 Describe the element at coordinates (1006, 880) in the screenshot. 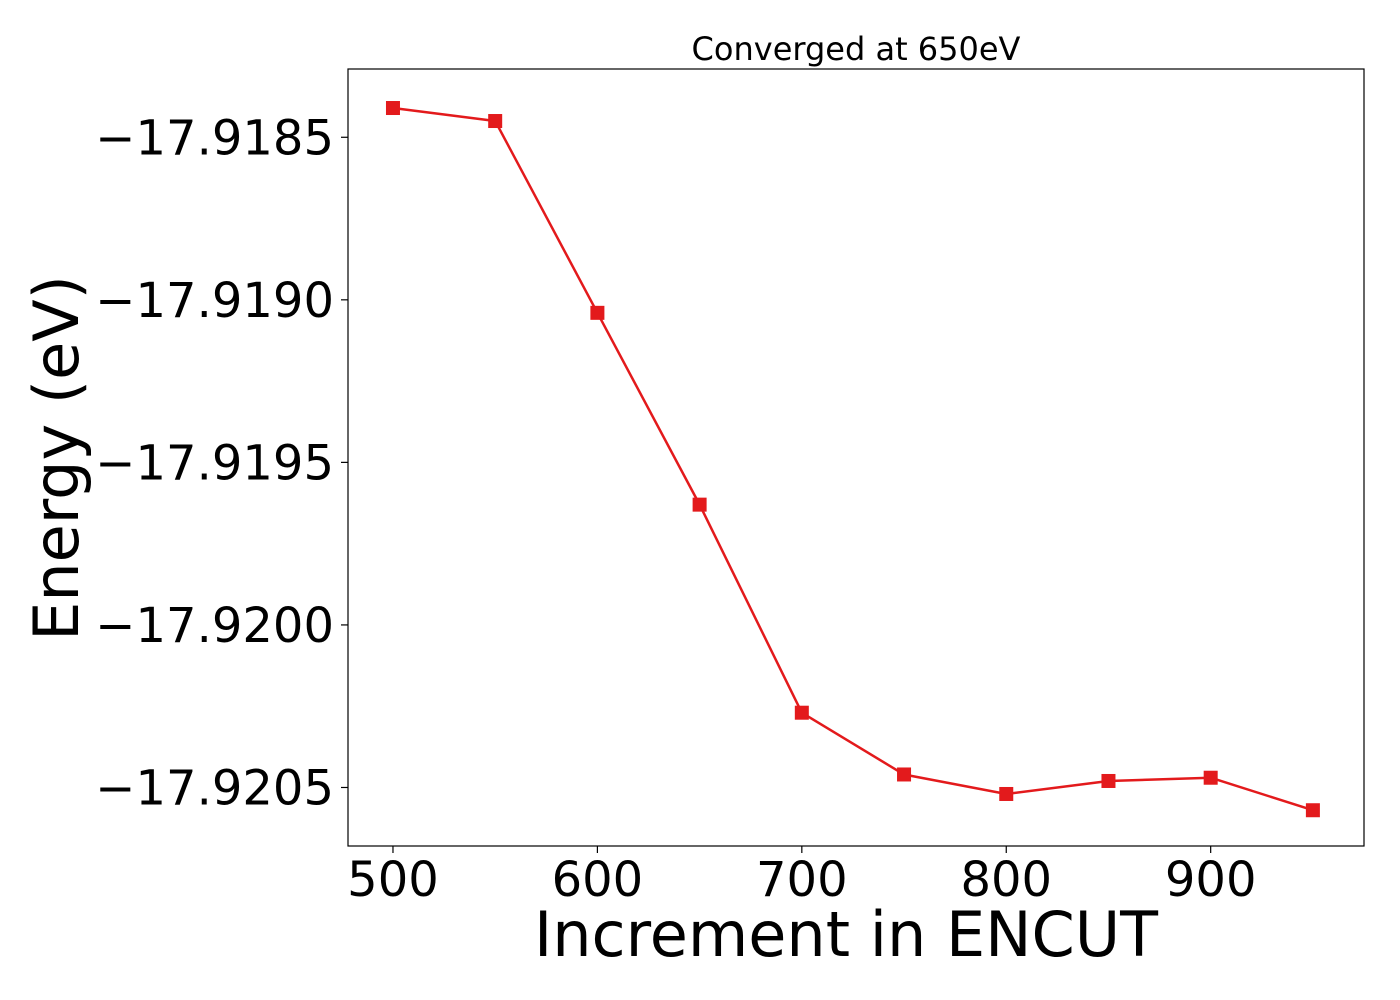

I see `x-tick-label: 800` at that location.